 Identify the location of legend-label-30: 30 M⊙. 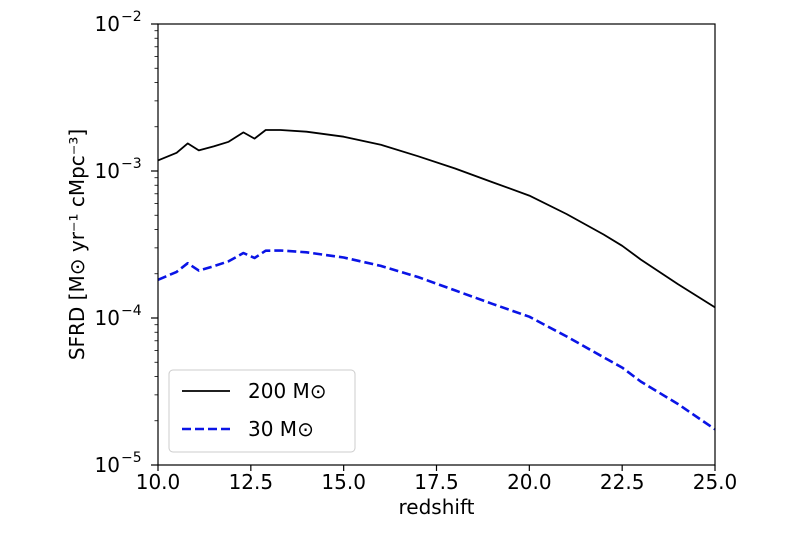
(281, 429).